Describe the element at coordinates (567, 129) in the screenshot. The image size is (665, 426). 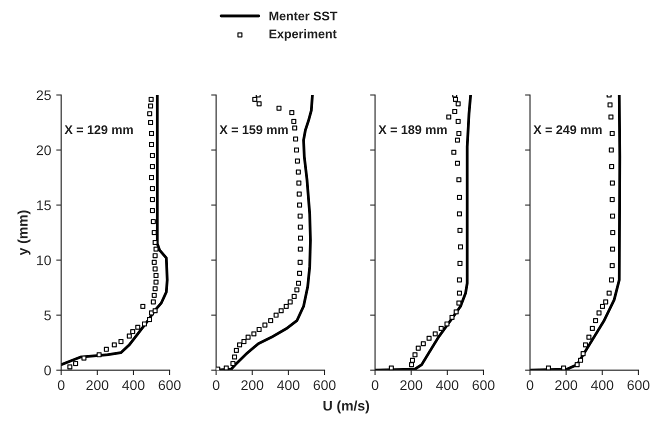
I see `annotation: X = 249 mm` at that location.